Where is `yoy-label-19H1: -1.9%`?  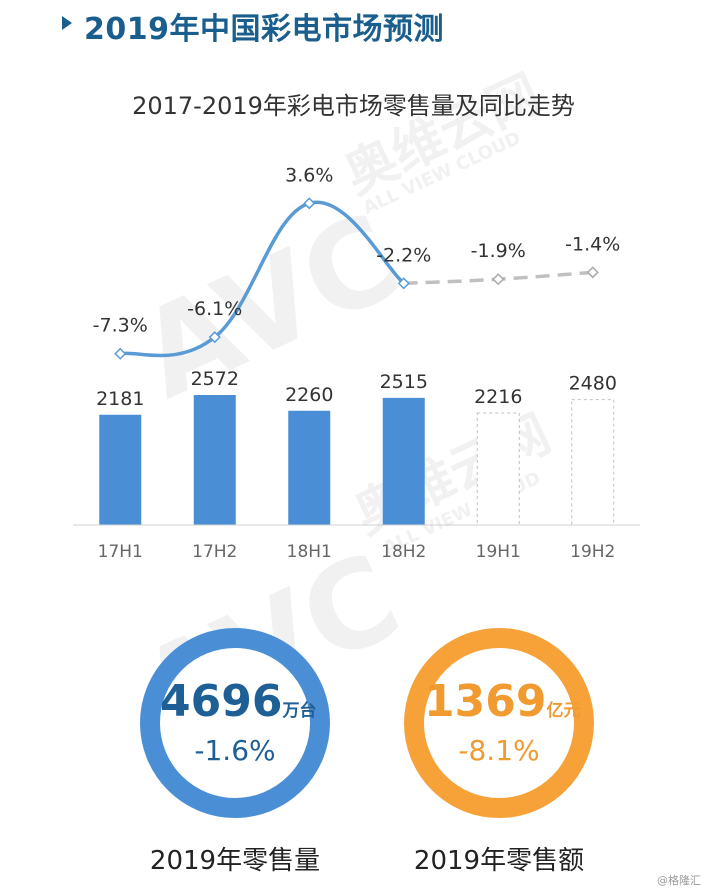
yoy-label-19H1: -1.9% is located at coordinates (498, 251).